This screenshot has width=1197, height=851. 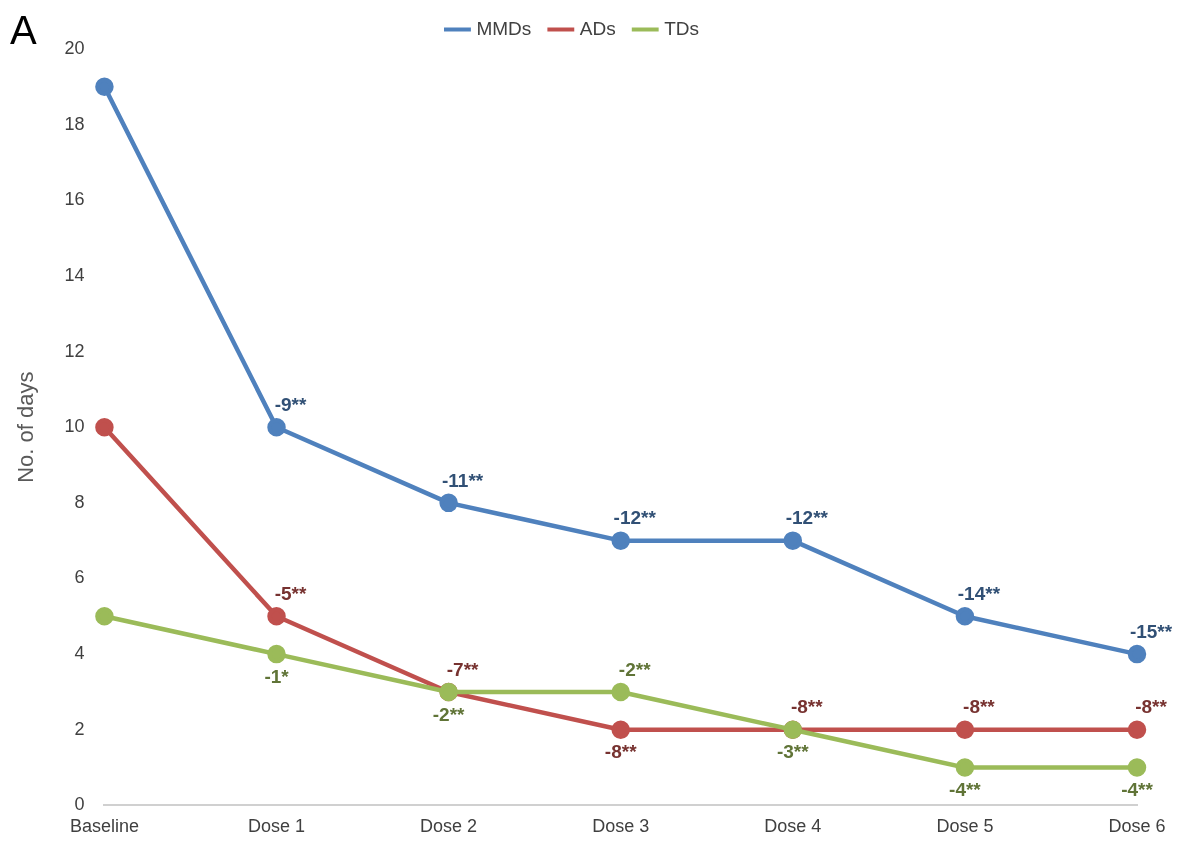 What do you see at coordinates (793, 752) in the screenshot?
I see `annotation: -3**` at bounding box center [793, 752].